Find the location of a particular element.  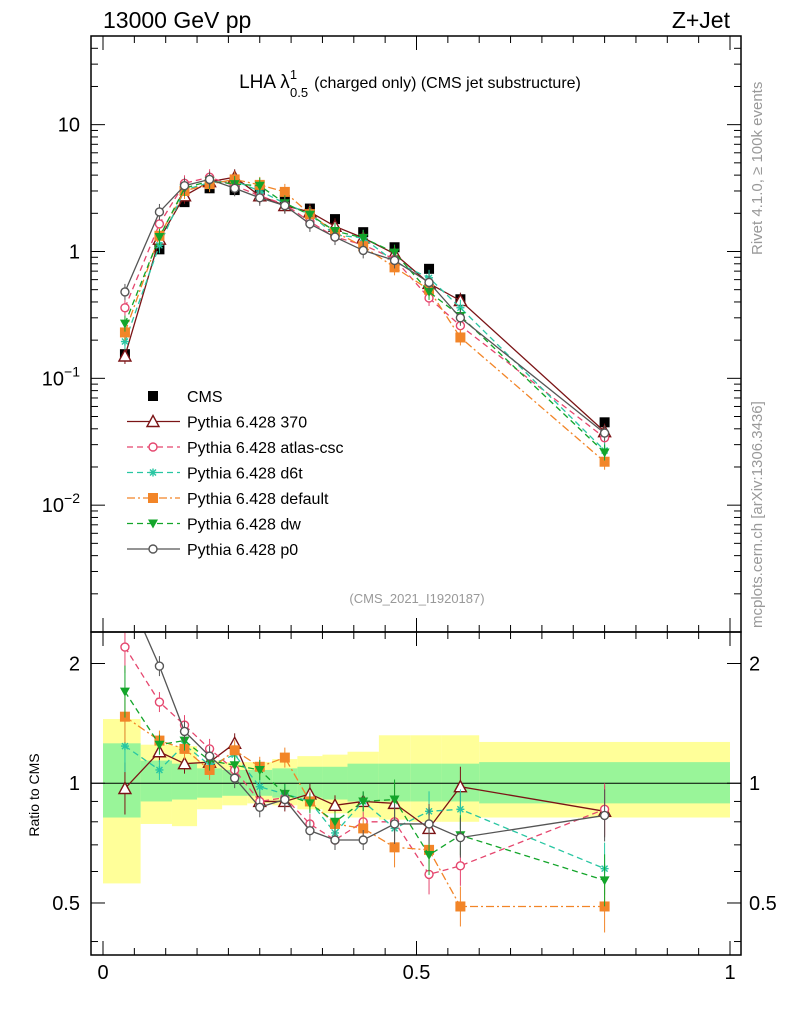

ratio-y-tick-label-right: 1 is located at coordinates (754, 784).